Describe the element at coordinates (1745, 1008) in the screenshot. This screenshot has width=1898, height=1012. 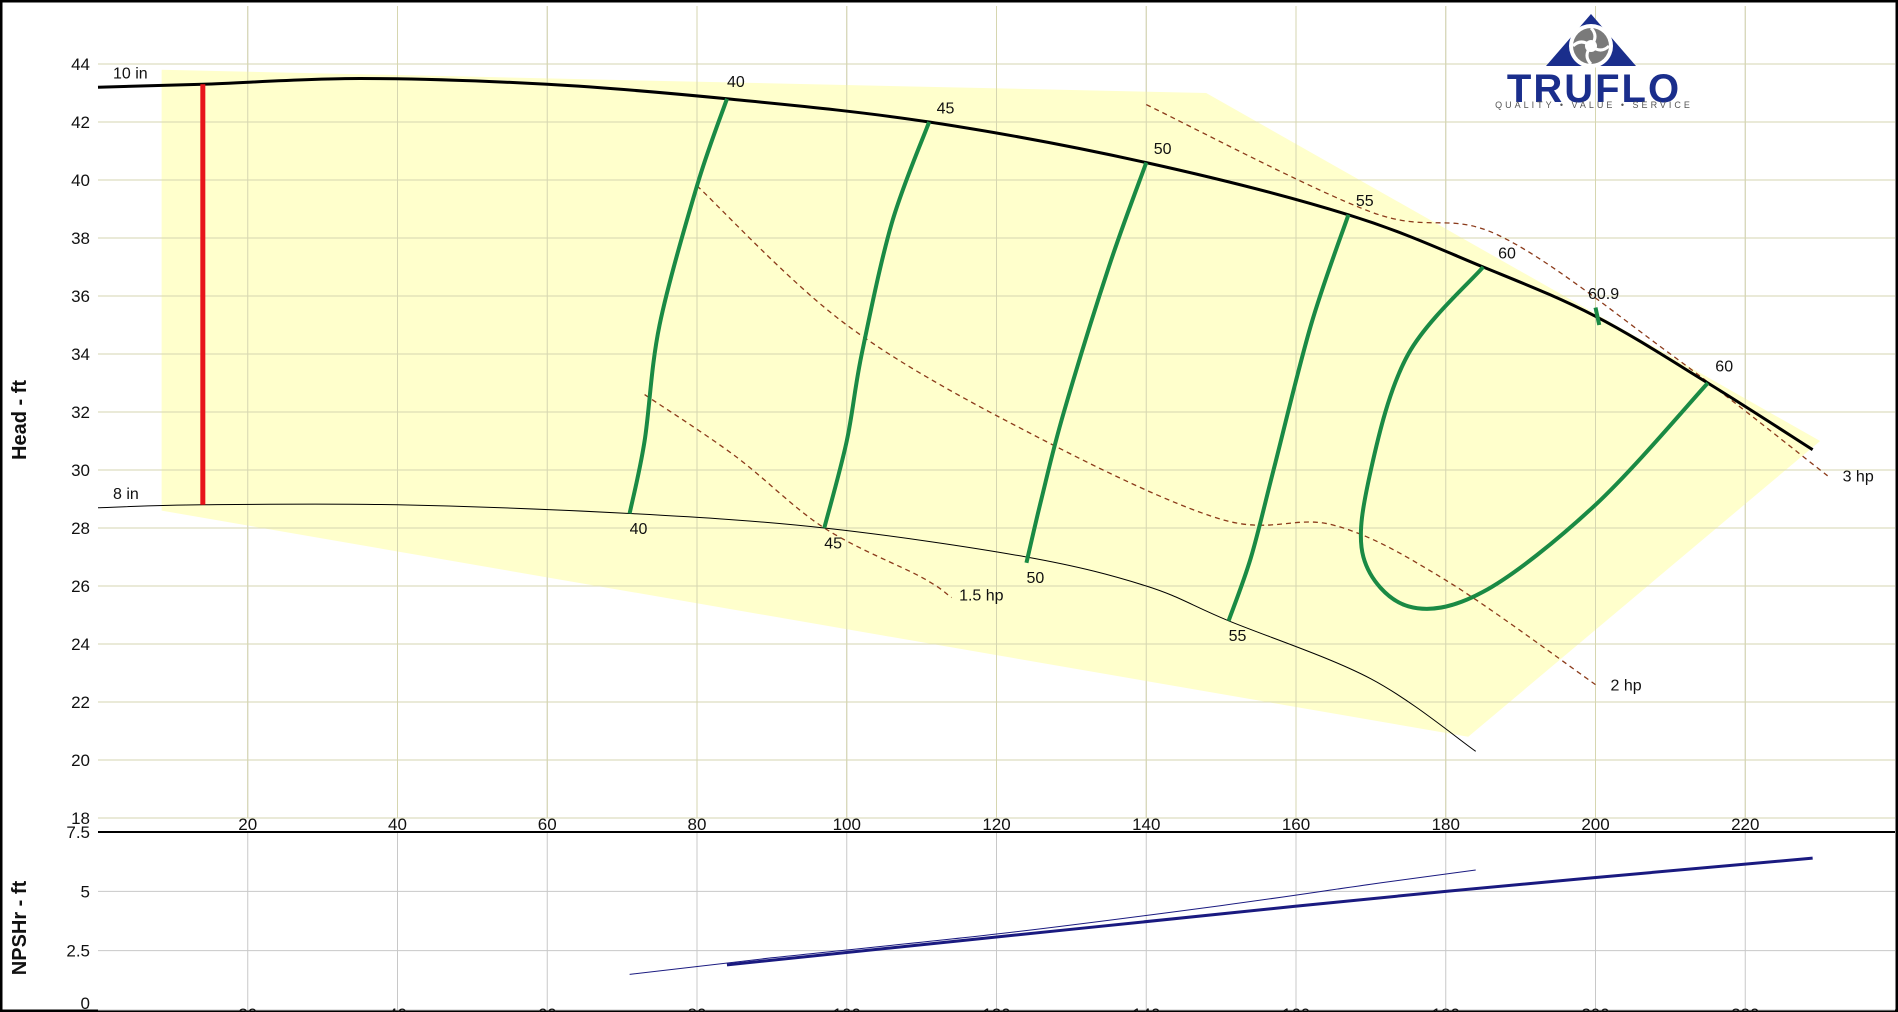
I see `npshr-x-tick-label: 220` at that location.